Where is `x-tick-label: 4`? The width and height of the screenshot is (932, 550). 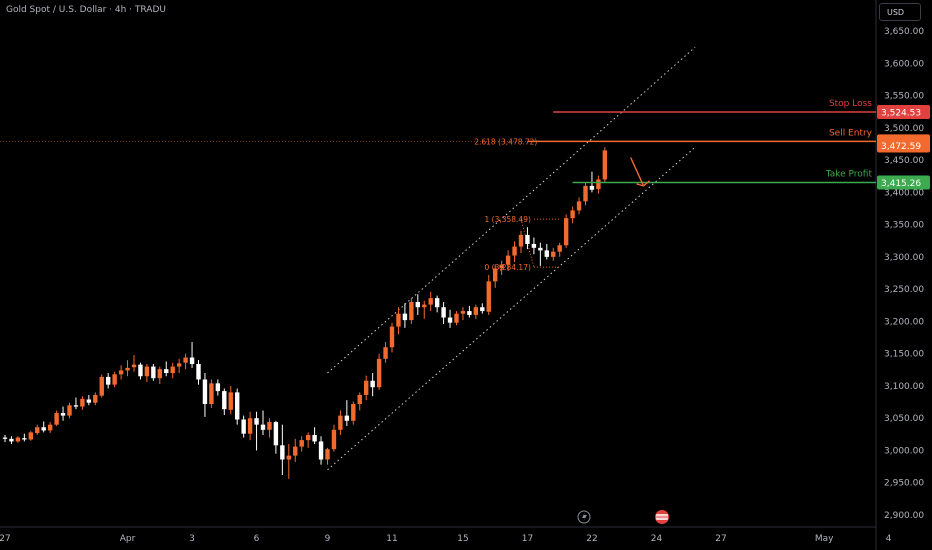
x-tick-label: 4 is located at coordinates (889, 539).